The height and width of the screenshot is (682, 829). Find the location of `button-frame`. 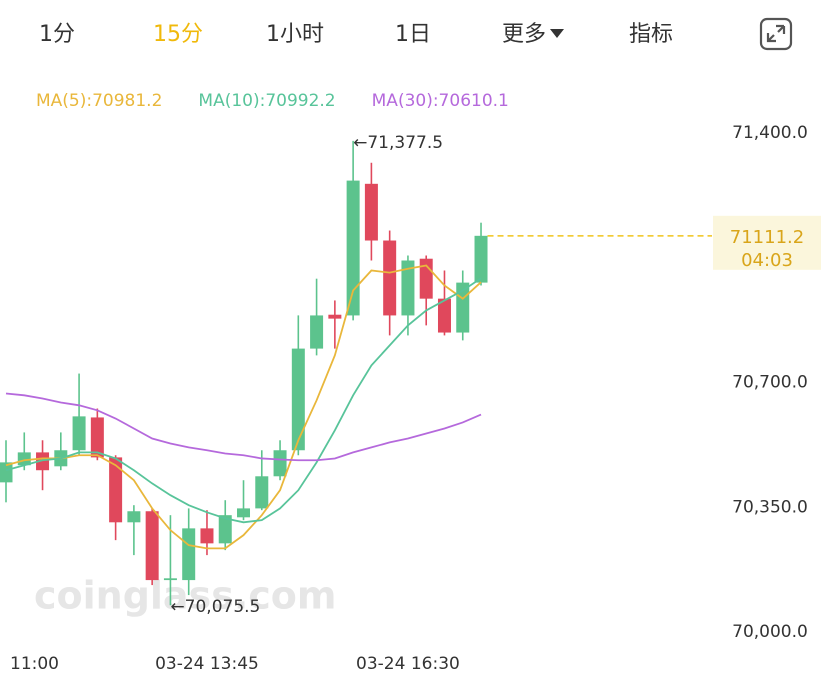

button-frame is located at coordinates (776, 34).